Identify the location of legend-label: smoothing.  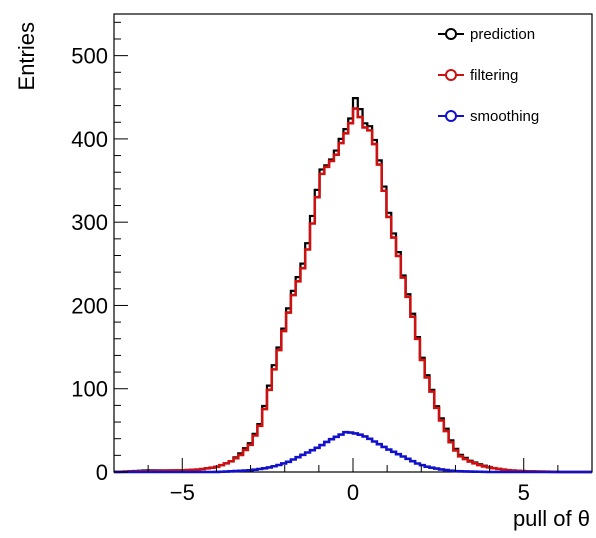
(504, 116).